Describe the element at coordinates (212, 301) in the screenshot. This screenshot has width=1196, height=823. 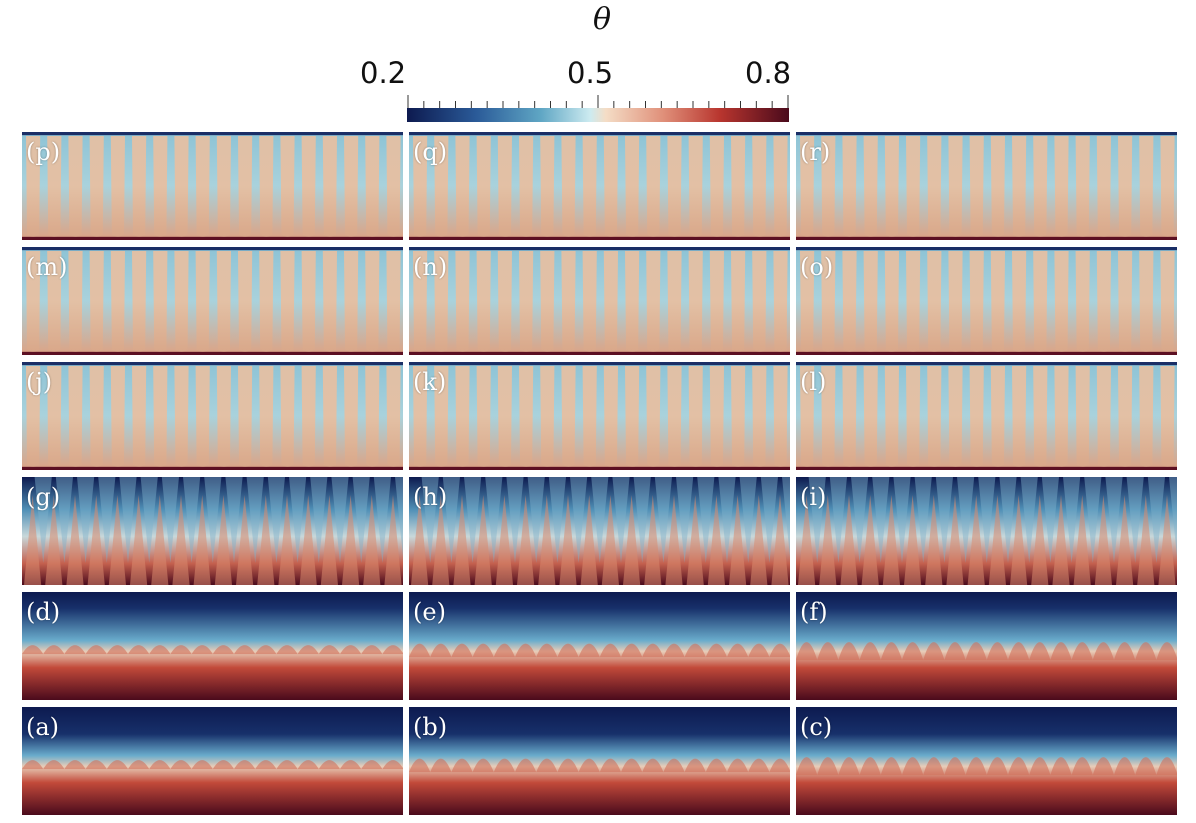
I see `panel-m: (m)` at that location.